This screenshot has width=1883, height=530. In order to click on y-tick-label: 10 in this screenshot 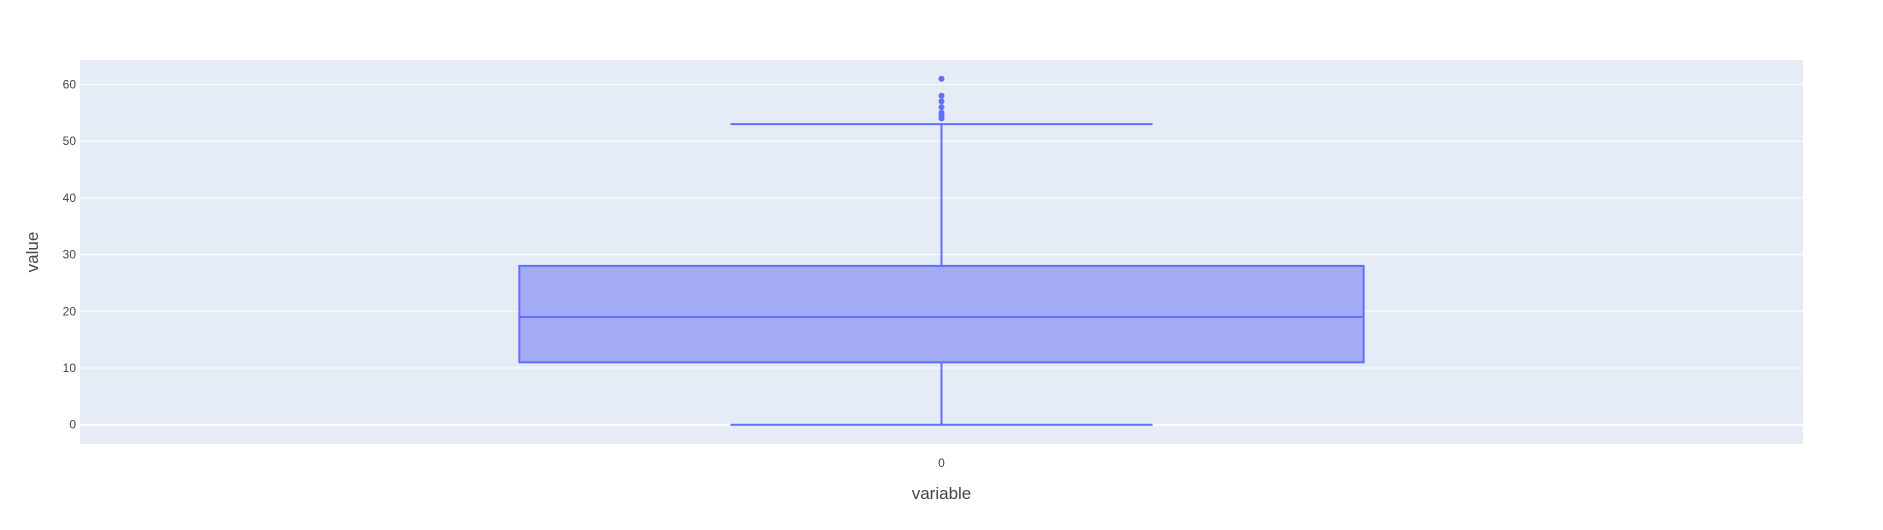, I will do `click(70, 368)`.